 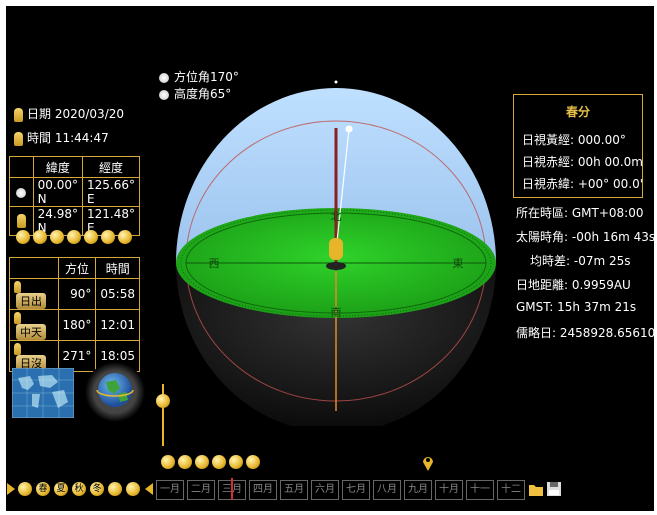 What do you see at coordinates (31, 301) in the screenshot?
I see `sunrise-button: 日出` at bounding box center [31, 301].